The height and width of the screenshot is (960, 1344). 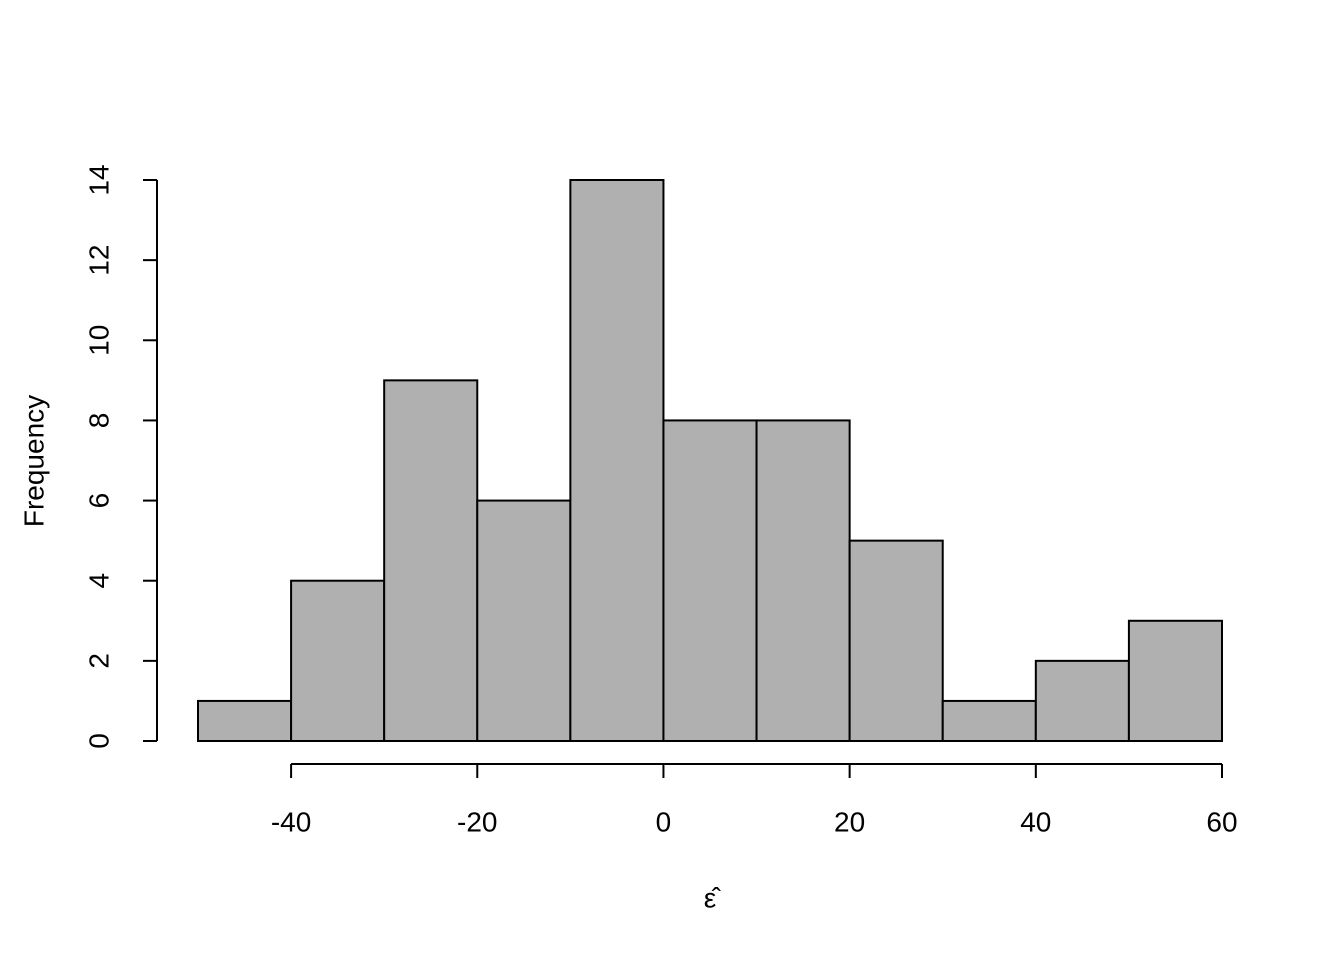 I want to click on y-axis-label: Frequency, so click(x=33, y=461).